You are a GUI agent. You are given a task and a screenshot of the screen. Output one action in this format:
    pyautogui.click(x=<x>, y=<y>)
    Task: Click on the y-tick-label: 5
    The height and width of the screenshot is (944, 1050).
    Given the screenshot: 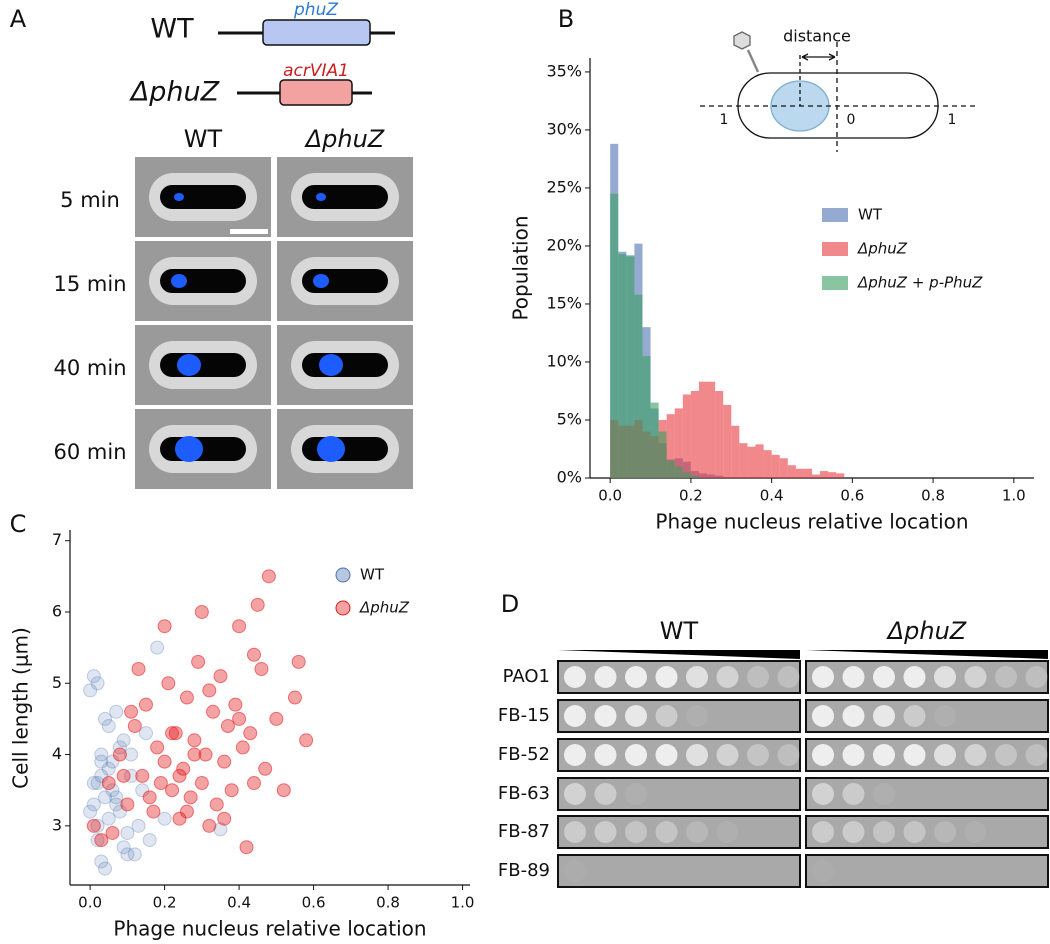 What is the action you would take?
    pyautogui.click(x=57, y=682)
    